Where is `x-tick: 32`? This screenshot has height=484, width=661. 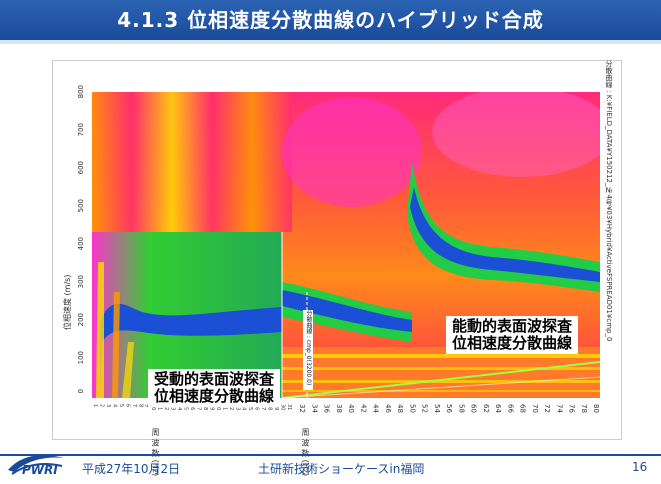 x-tick: 32 is located at coordinates (302, 408).